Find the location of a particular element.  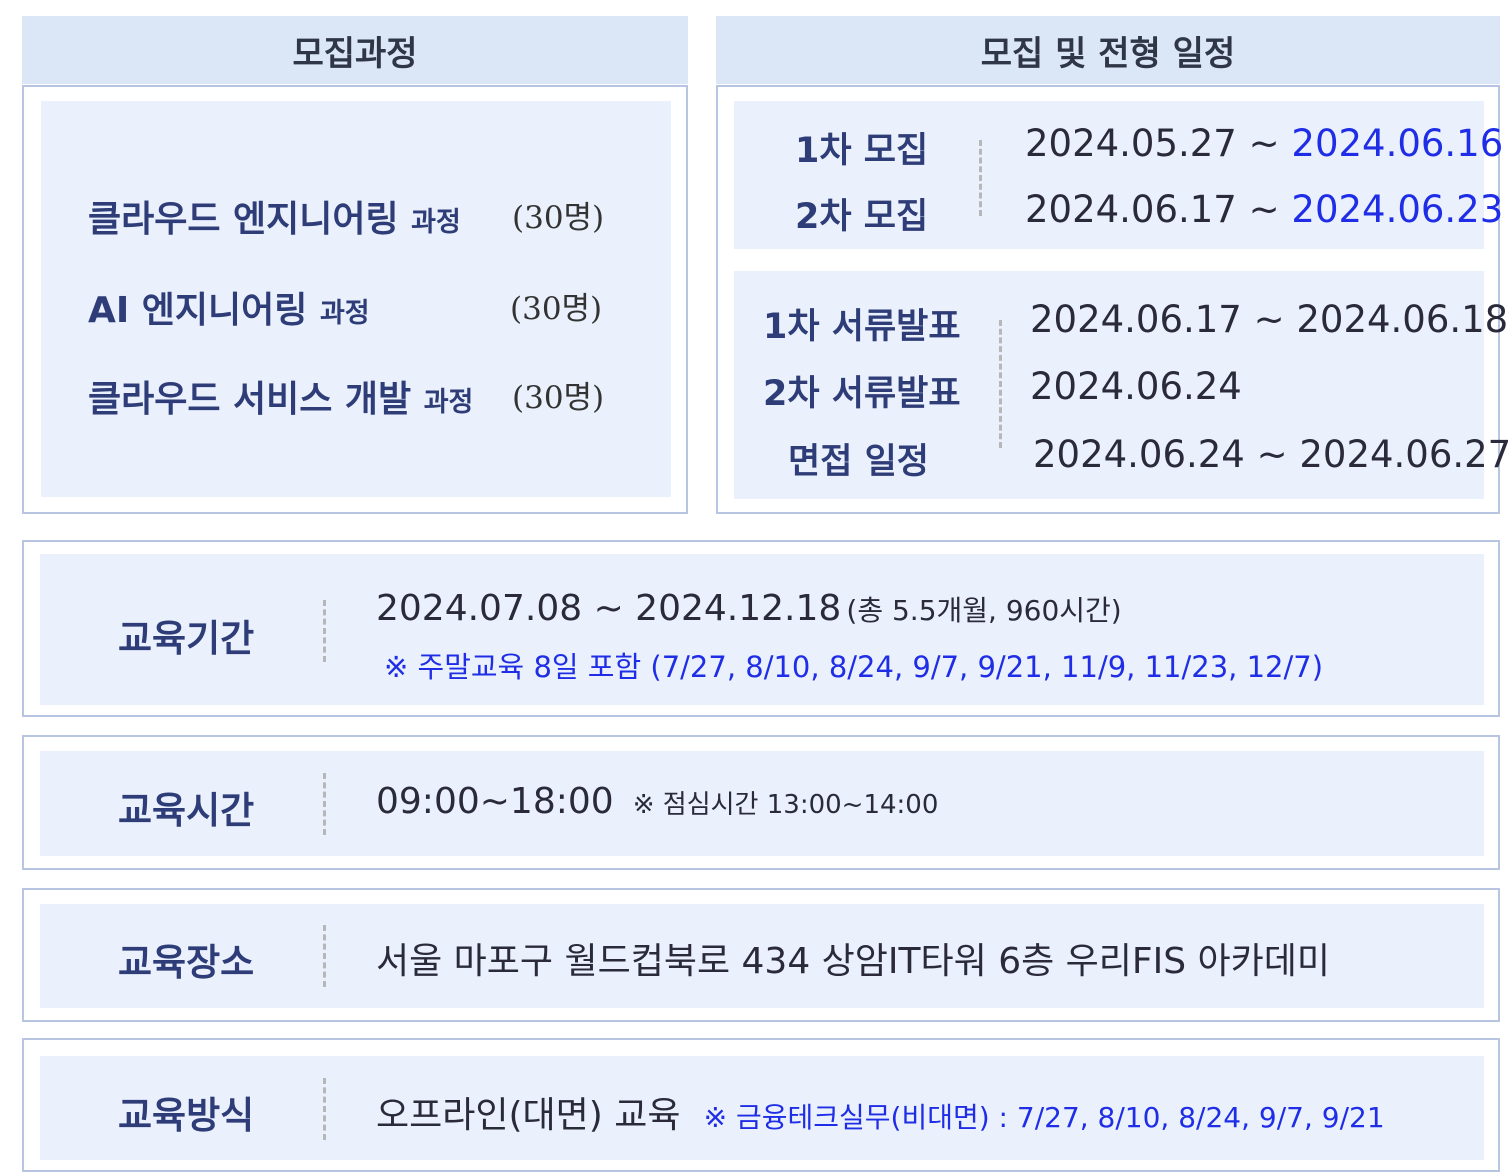

selection-date-2: 2024.06.24 is located at coordinates (1136, 386).